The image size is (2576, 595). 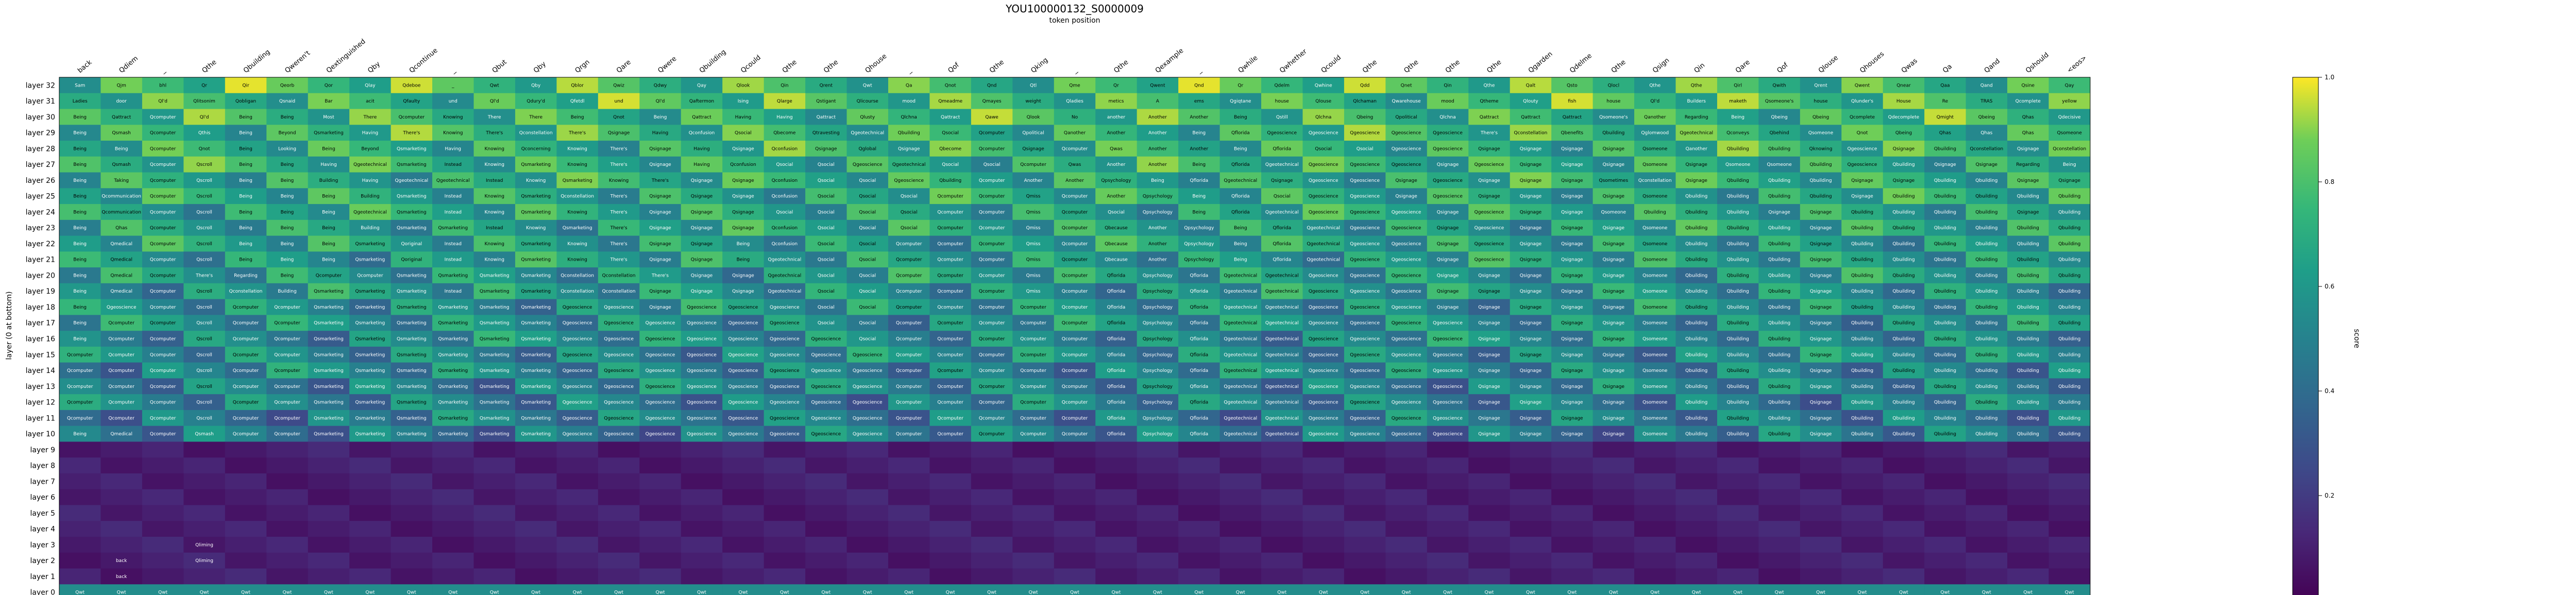 I want to click on cell-label: Regarding, so click(x=1697, y=117).